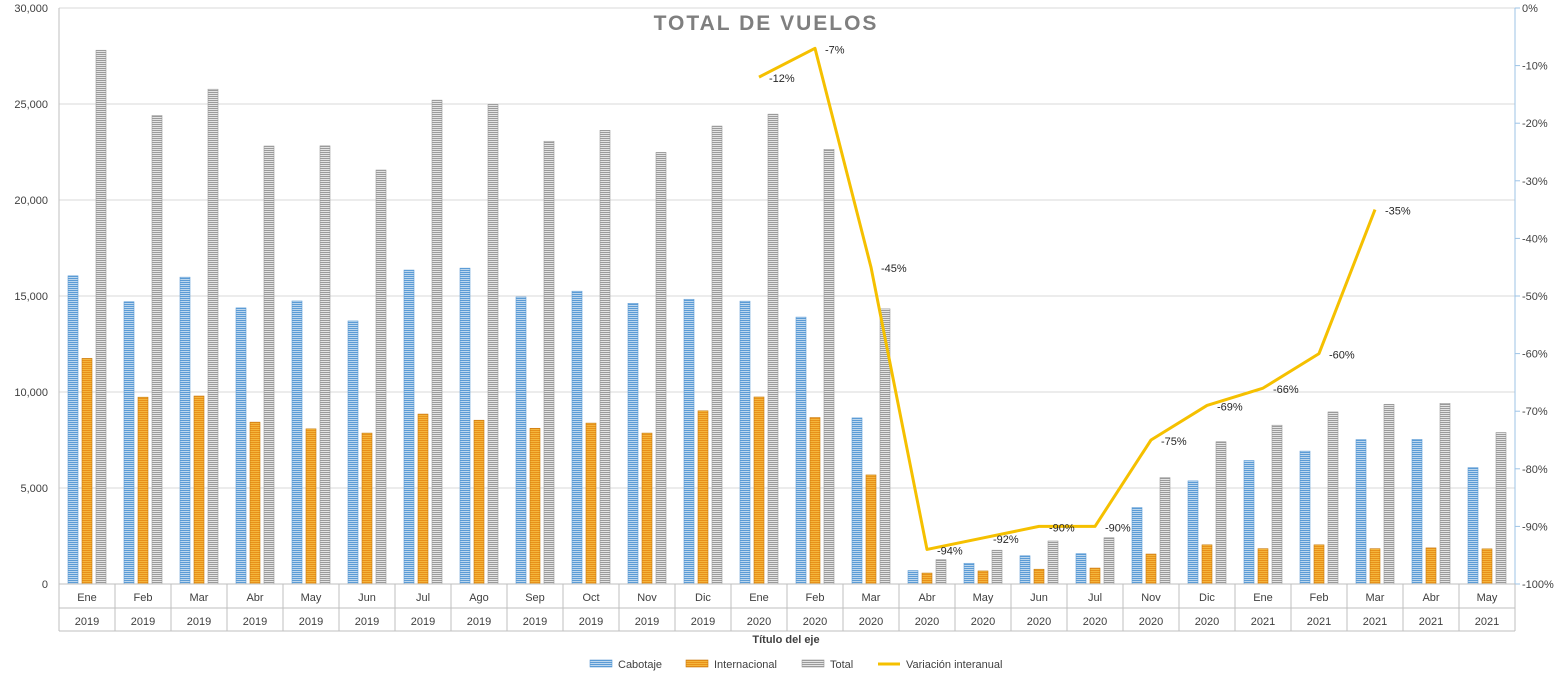  Describe the element at coordinates (1006, 540) in the screenshot. I see `data-label-variacion: -92%` at that location.